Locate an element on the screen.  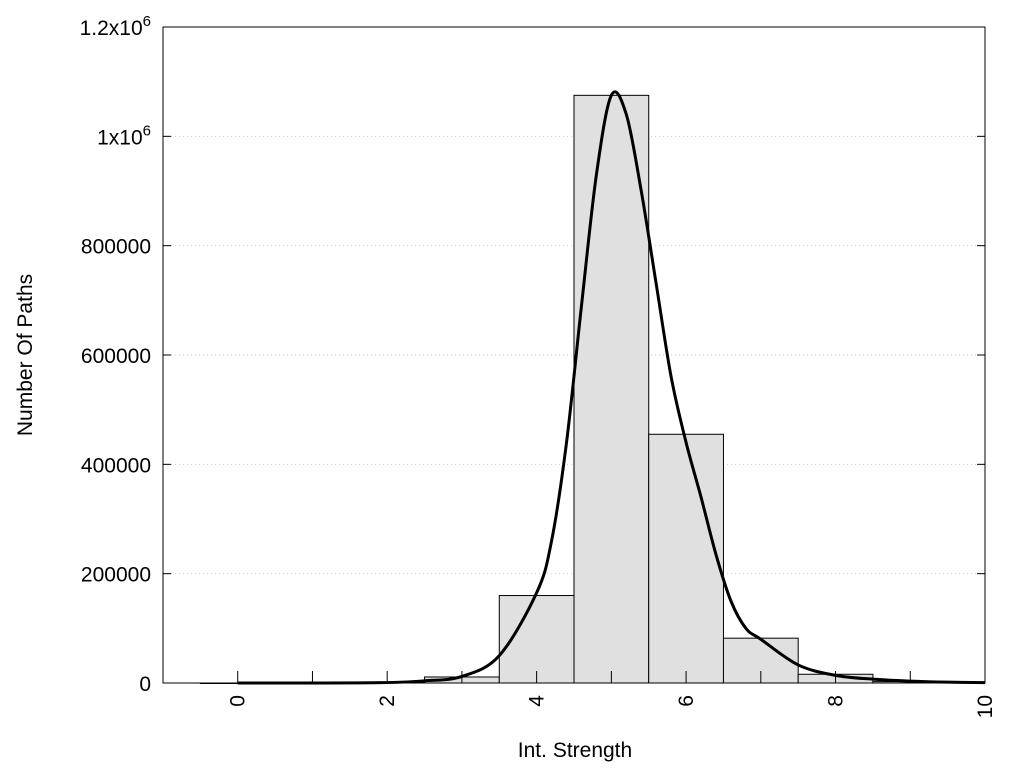
x-tick-label: 4 is located at coordinates (537, 701).